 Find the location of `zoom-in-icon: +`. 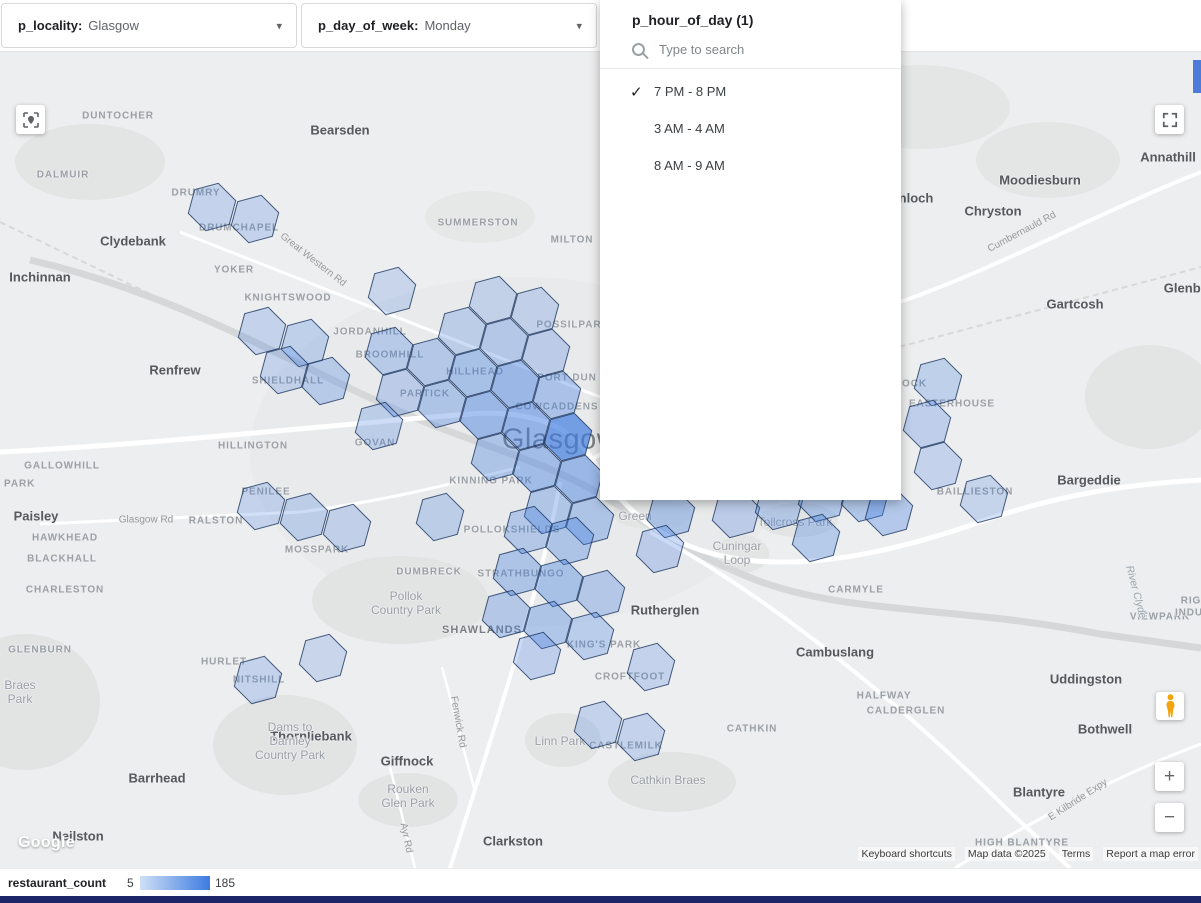

zoom-in-icon: + is located at coordinates (1169, 776).